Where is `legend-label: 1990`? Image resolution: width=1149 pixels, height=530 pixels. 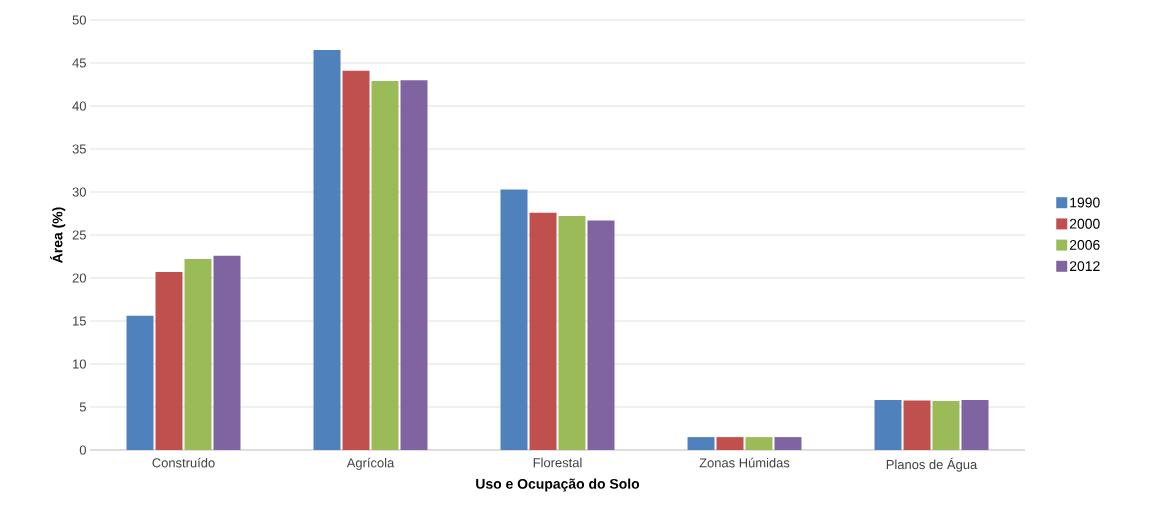 legend-label: 1990 is located at coordinates (1085, 202).